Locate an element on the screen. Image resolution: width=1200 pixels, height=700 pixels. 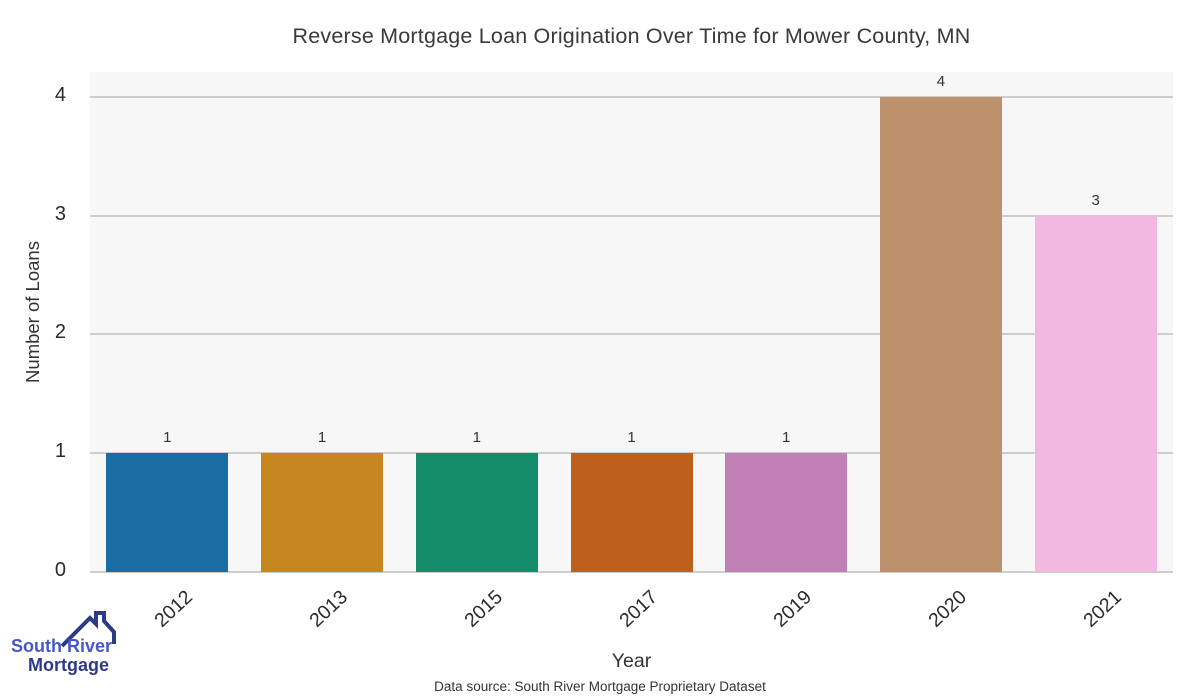
x-axis-ticks: 2012 2013 2015 2017 2019 2020 2021 is located at coordinates (631, 608).